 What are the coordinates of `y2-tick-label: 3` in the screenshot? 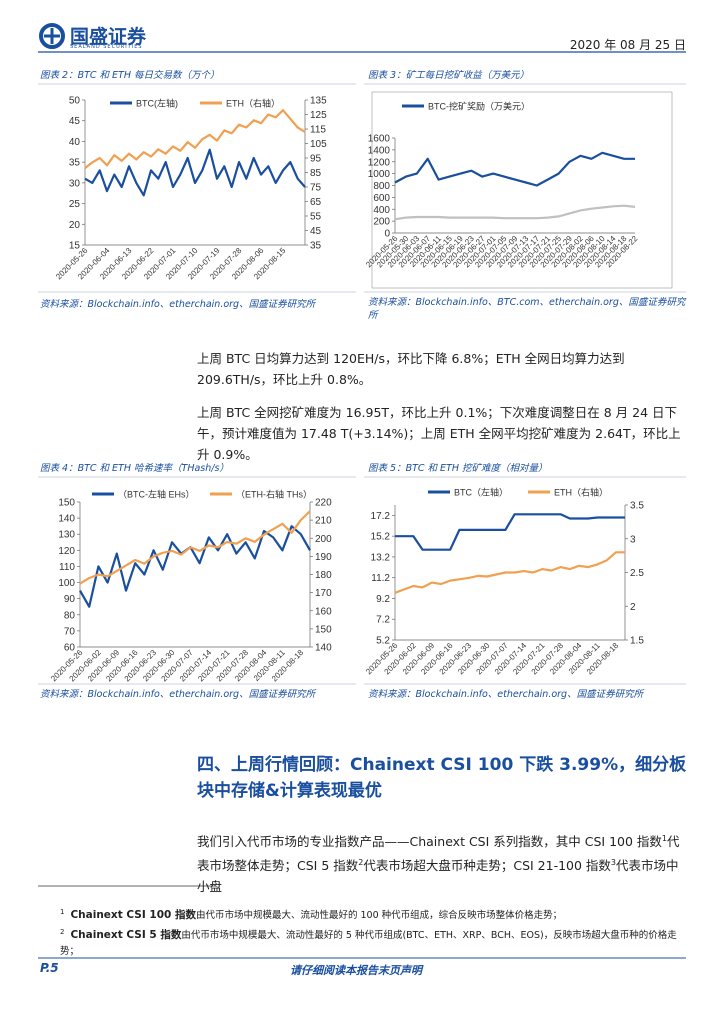 It's located at (633, 539).